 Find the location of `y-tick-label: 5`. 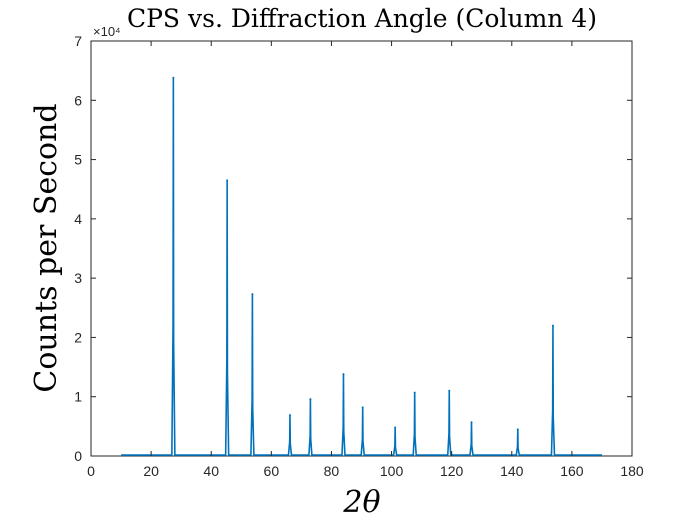

y-tick-label: 5 is located at coordinates (78, 160).